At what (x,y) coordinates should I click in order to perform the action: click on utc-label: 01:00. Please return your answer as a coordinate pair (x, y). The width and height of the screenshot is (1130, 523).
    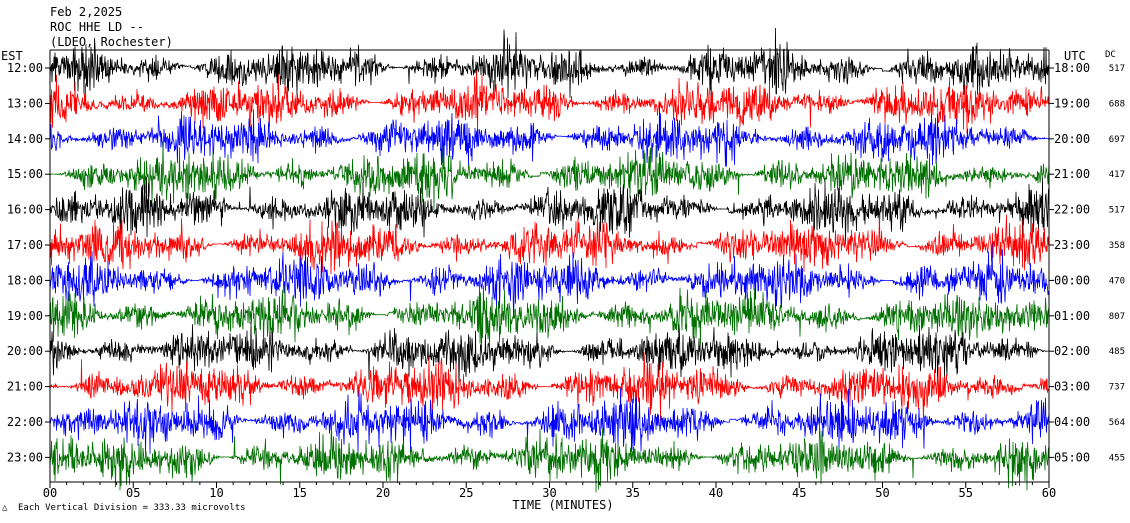
    Looking at the image, I should click on (1072, 316).